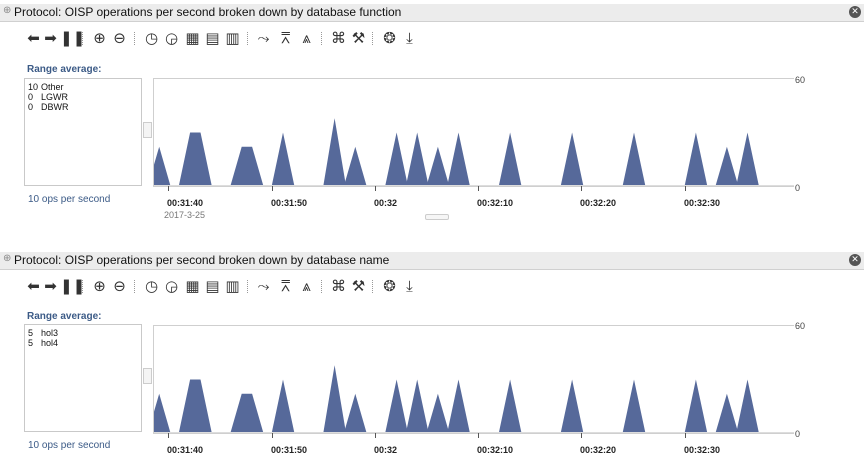 This screenshot has width=864, height=467. Describe the element at coordinates (83, 378) in the screenshot. I see `legend-box: 5 hol3 5 hol4` at that location.